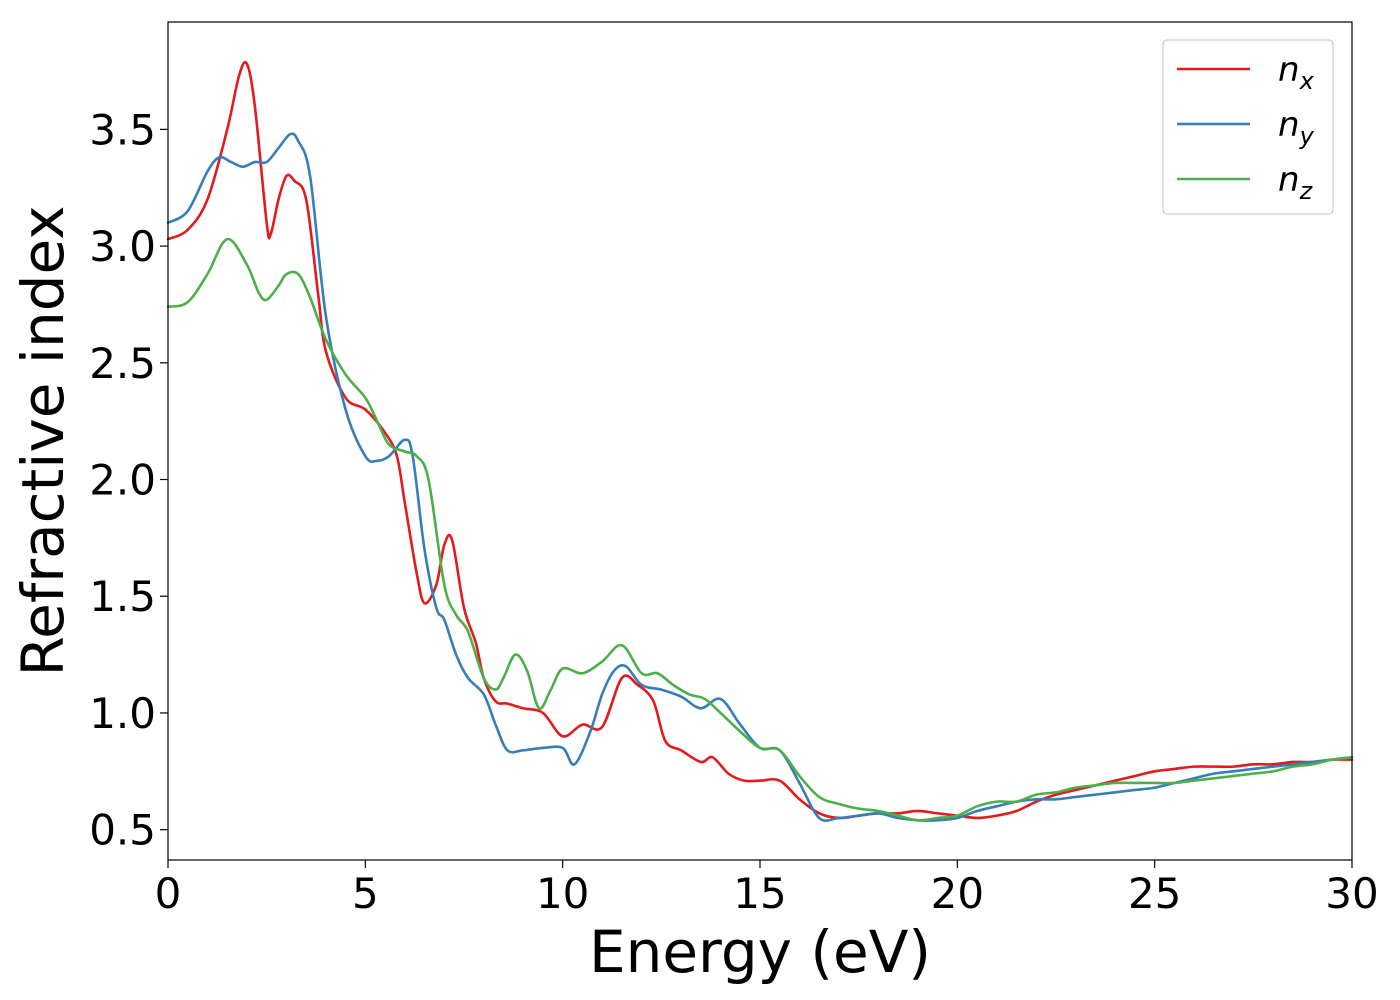 The height and width of the screenshot is (1000, 1400). Describe the element at coordinates (365, 893) in the screenshot. I see `x-tick-label: 5` at that location.